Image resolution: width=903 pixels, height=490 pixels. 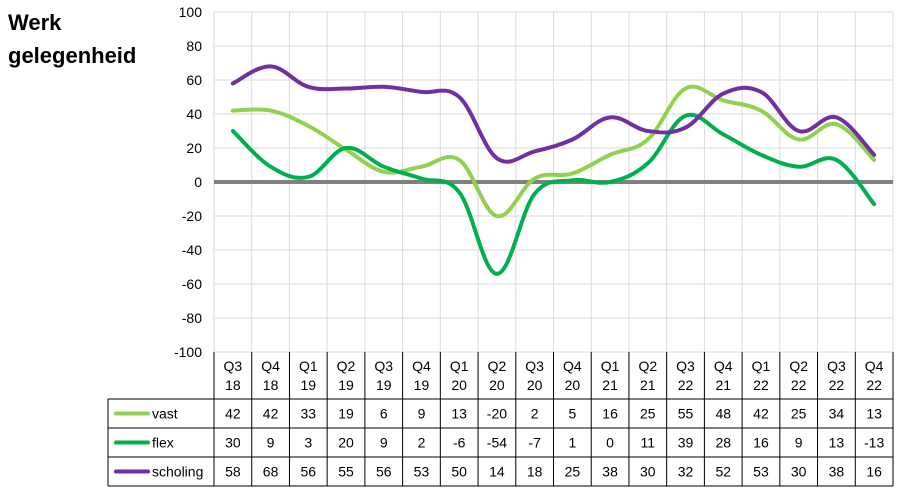 What do you see at coordinates (192, 216) in the screenshot?
I see `y-tick-label: -20` at bounding box center [192, 216].